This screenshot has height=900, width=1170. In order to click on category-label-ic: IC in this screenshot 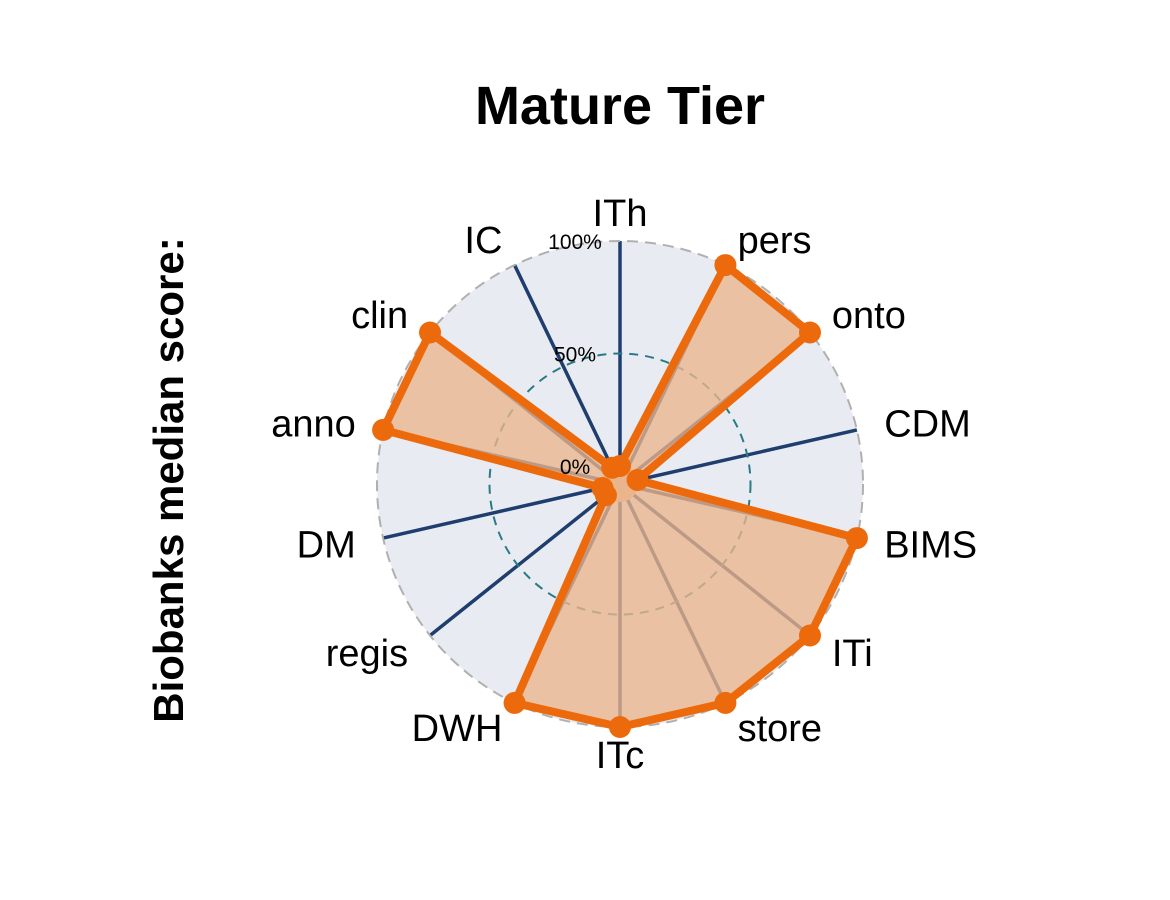, I will do `click(483, 241)`.